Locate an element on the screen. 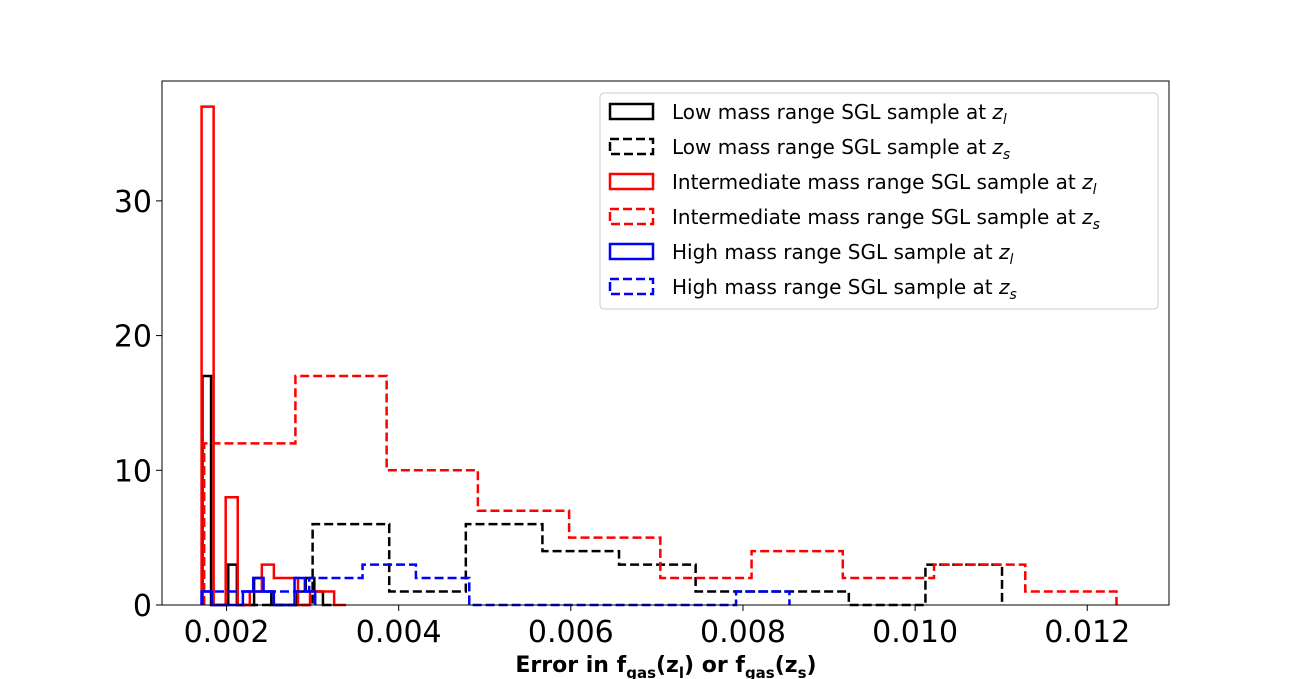 Image resolution: width=1299 pixels, height=679 pixels. x-tick-label: 0.008 is located at coordinates (743, 632).